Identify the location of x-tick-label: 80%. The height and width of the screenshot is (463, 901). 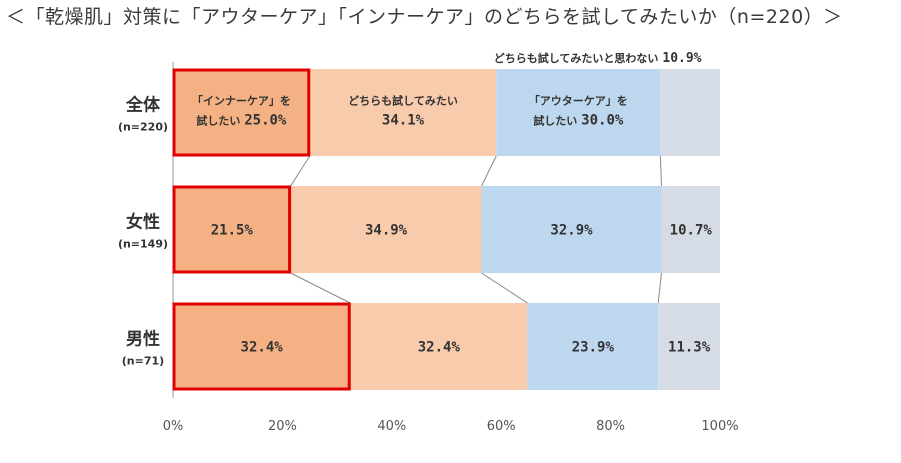
(610, 426).